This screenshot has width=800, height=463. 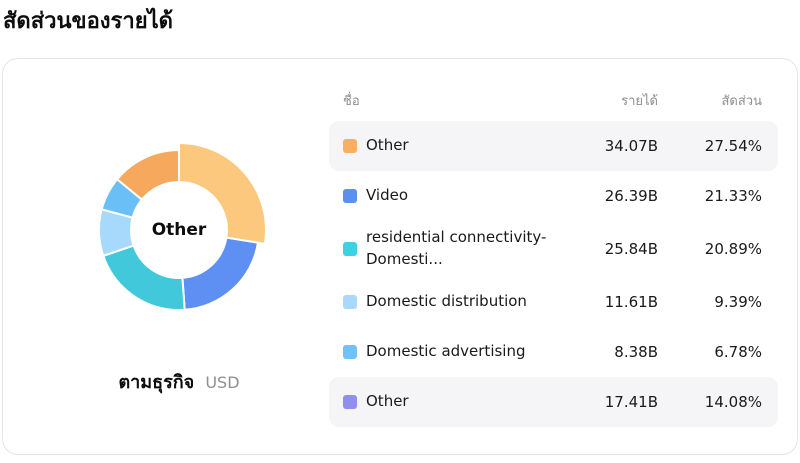 What do you see at coordinates (733, 248) in the screenshot?
I see `row-share: 20.89%` at bounding box center [733, 248].